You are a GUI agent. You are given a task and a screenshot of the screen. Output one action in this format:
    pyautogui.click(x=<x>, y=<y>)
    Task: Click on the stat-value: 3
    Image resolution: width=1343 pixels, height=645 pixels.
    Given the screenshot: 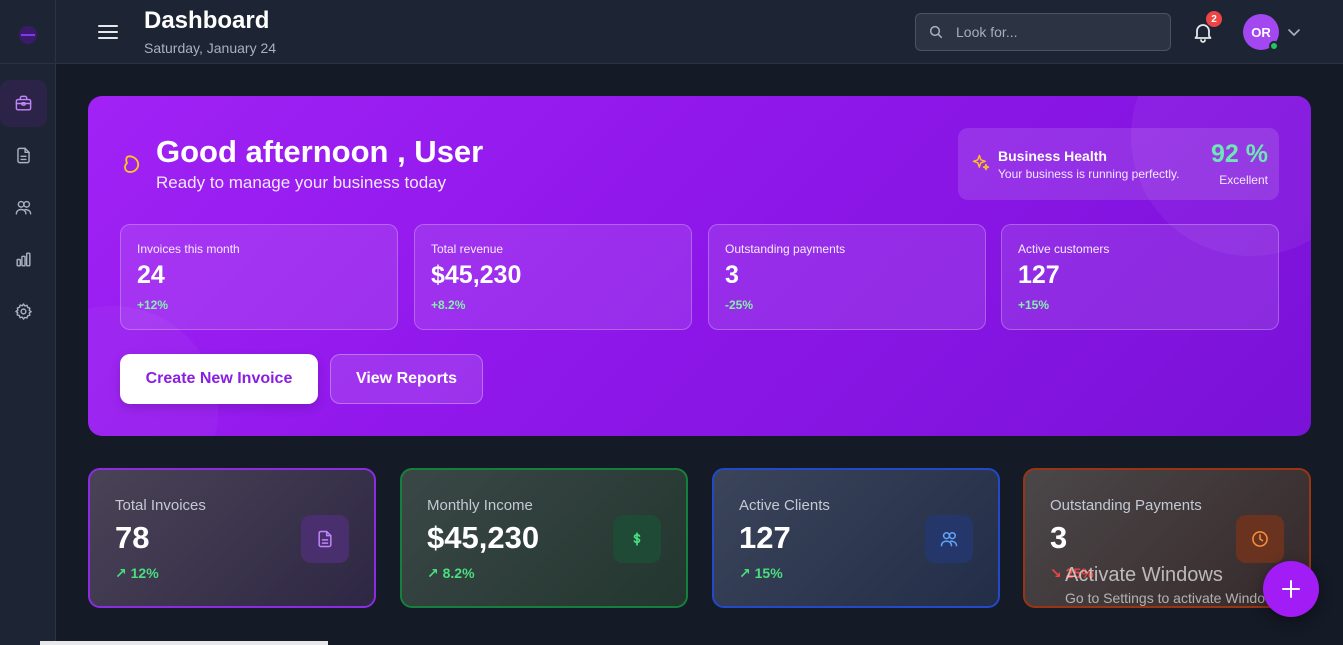 What is the action you would take?
    pyautogui.click(x=1059, y=537)
    